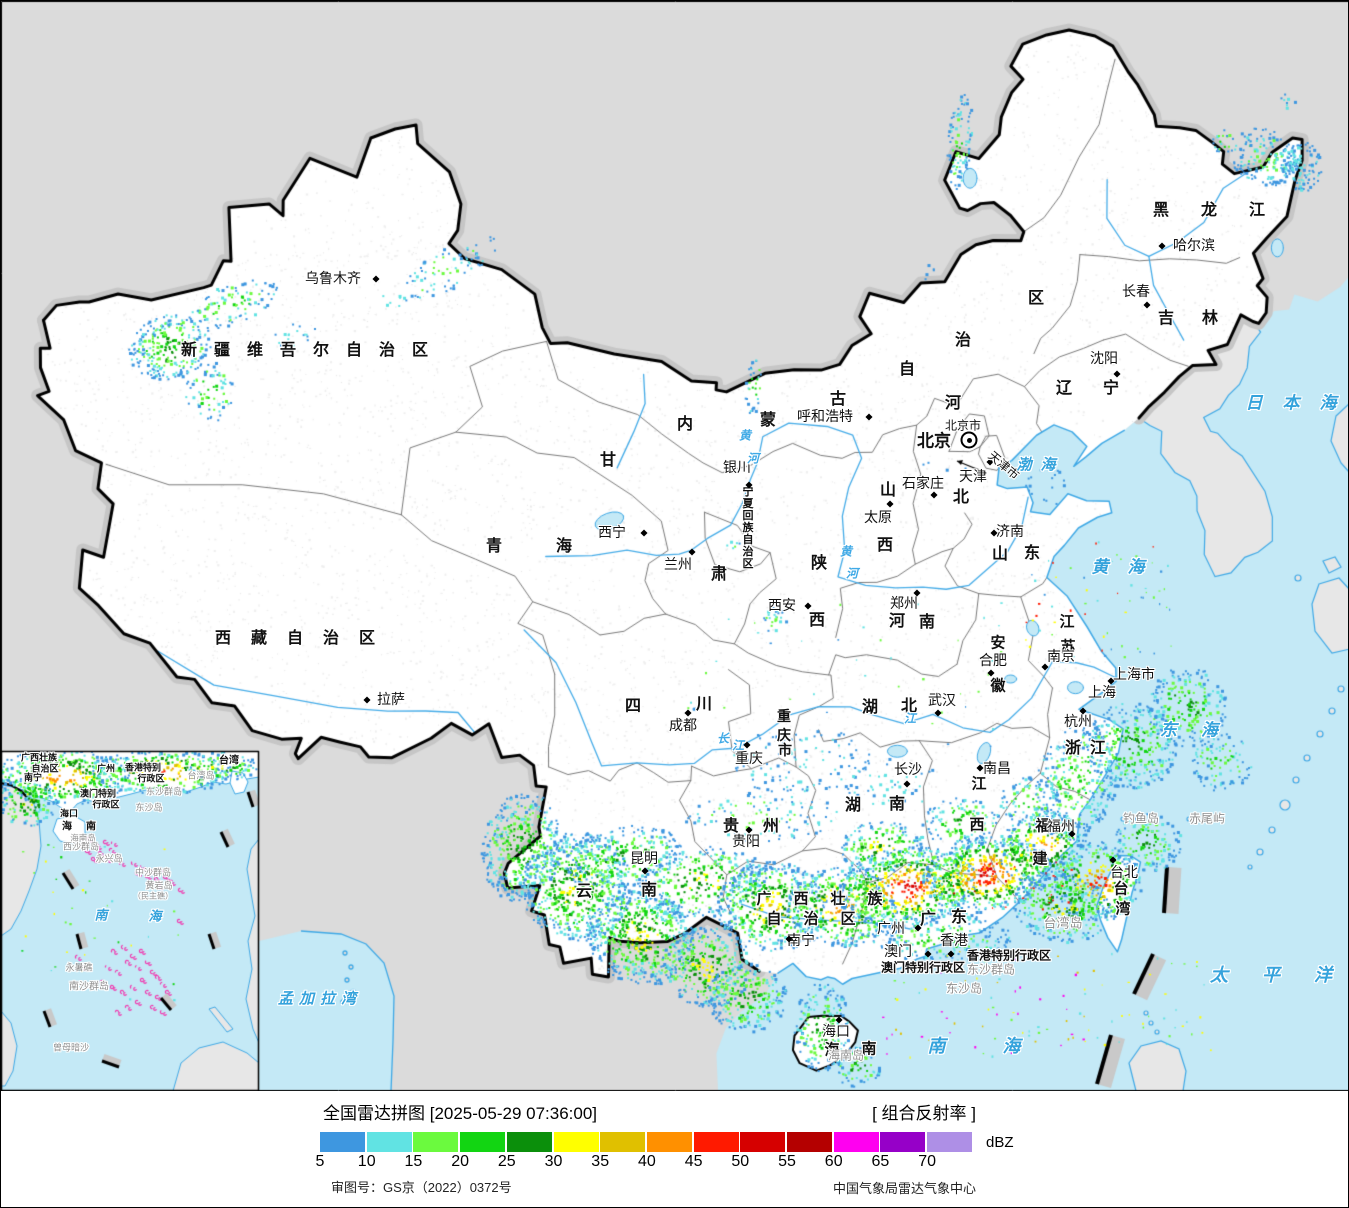  I want to click on scale-tick-35: 35, so click(600, 1161).